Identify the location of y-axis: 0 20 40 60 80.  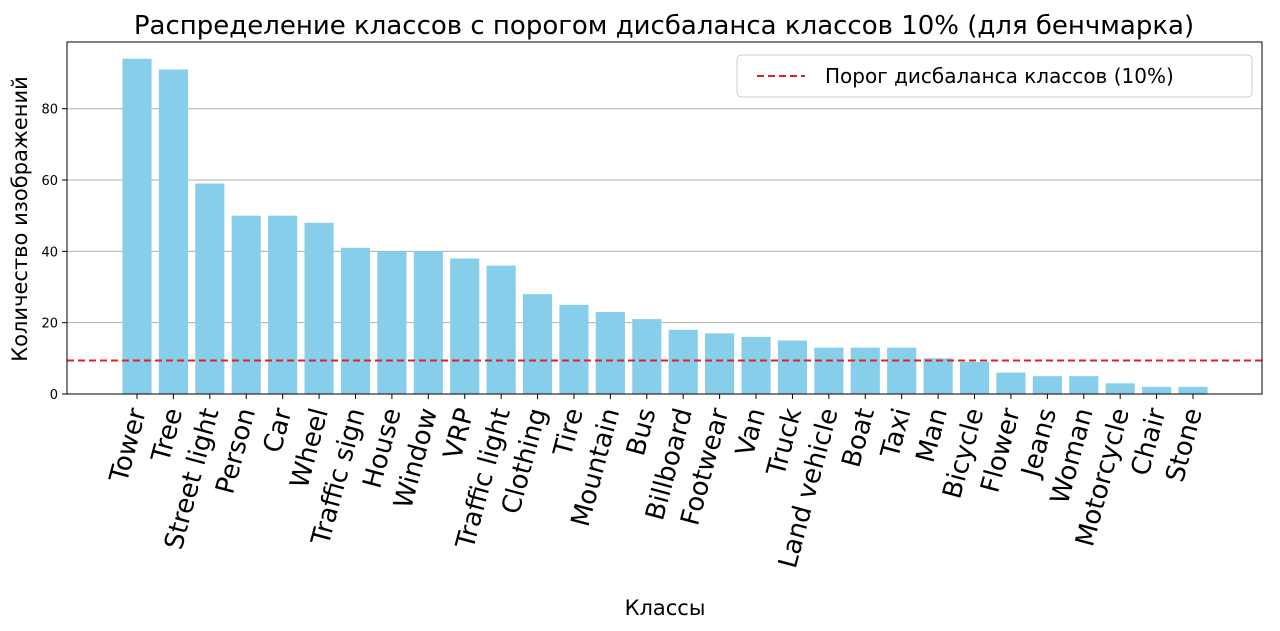
(54, 253).